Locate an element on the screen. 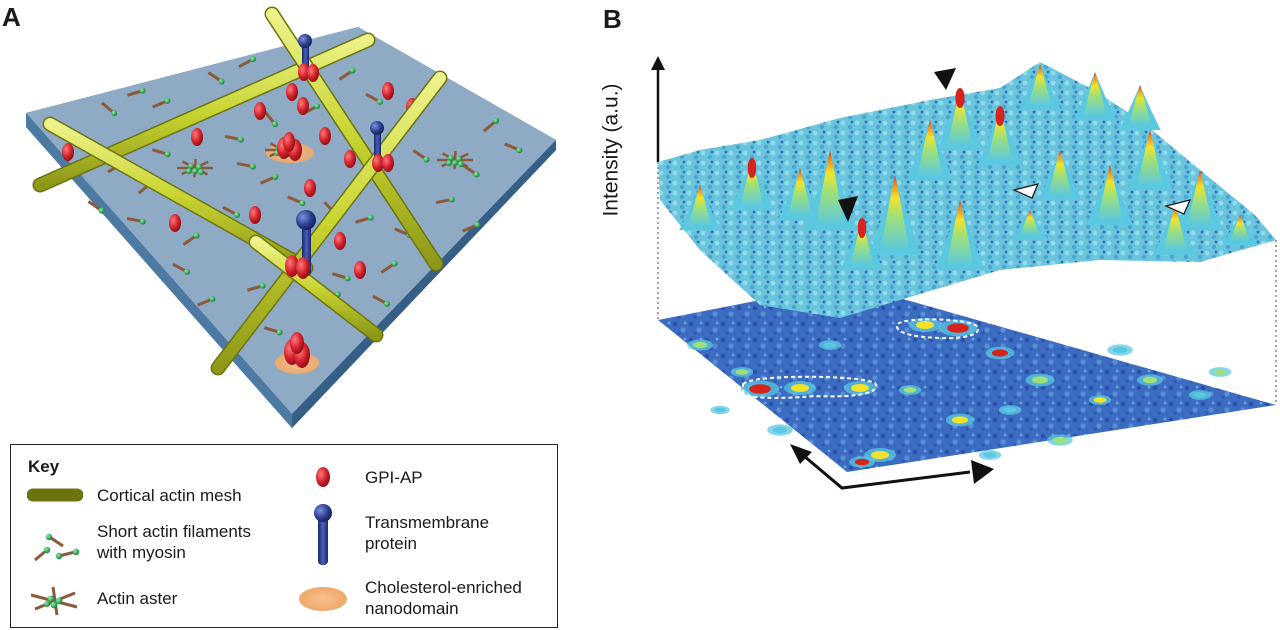  key-label-nanodomain: Cholesterol-enriched nanodomain is located at coordinates (443, 598).